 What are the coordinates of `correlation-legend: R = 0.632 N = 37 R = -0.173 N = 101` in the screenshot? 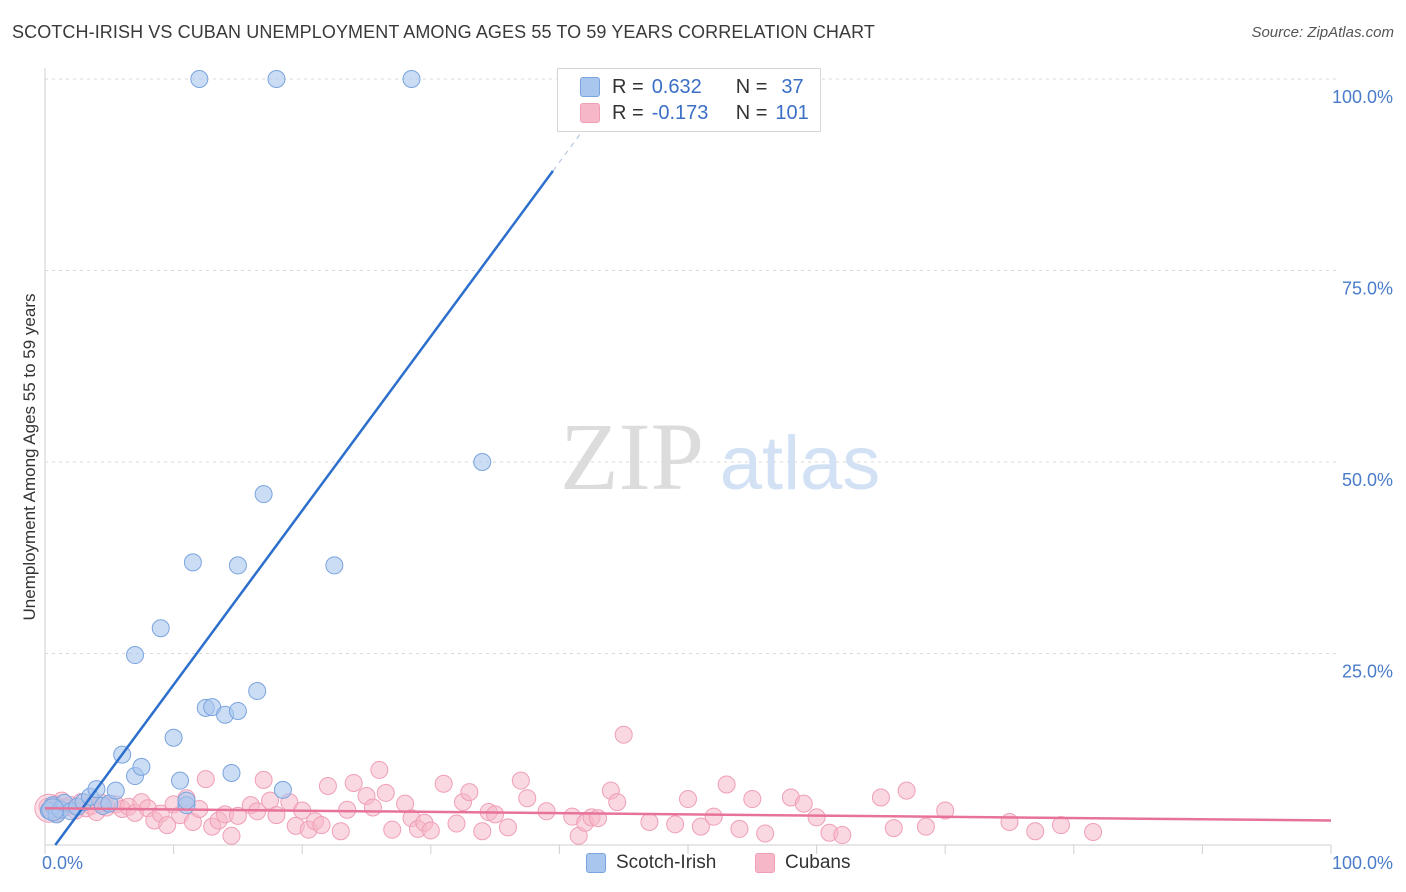 It's located at (689, 100).